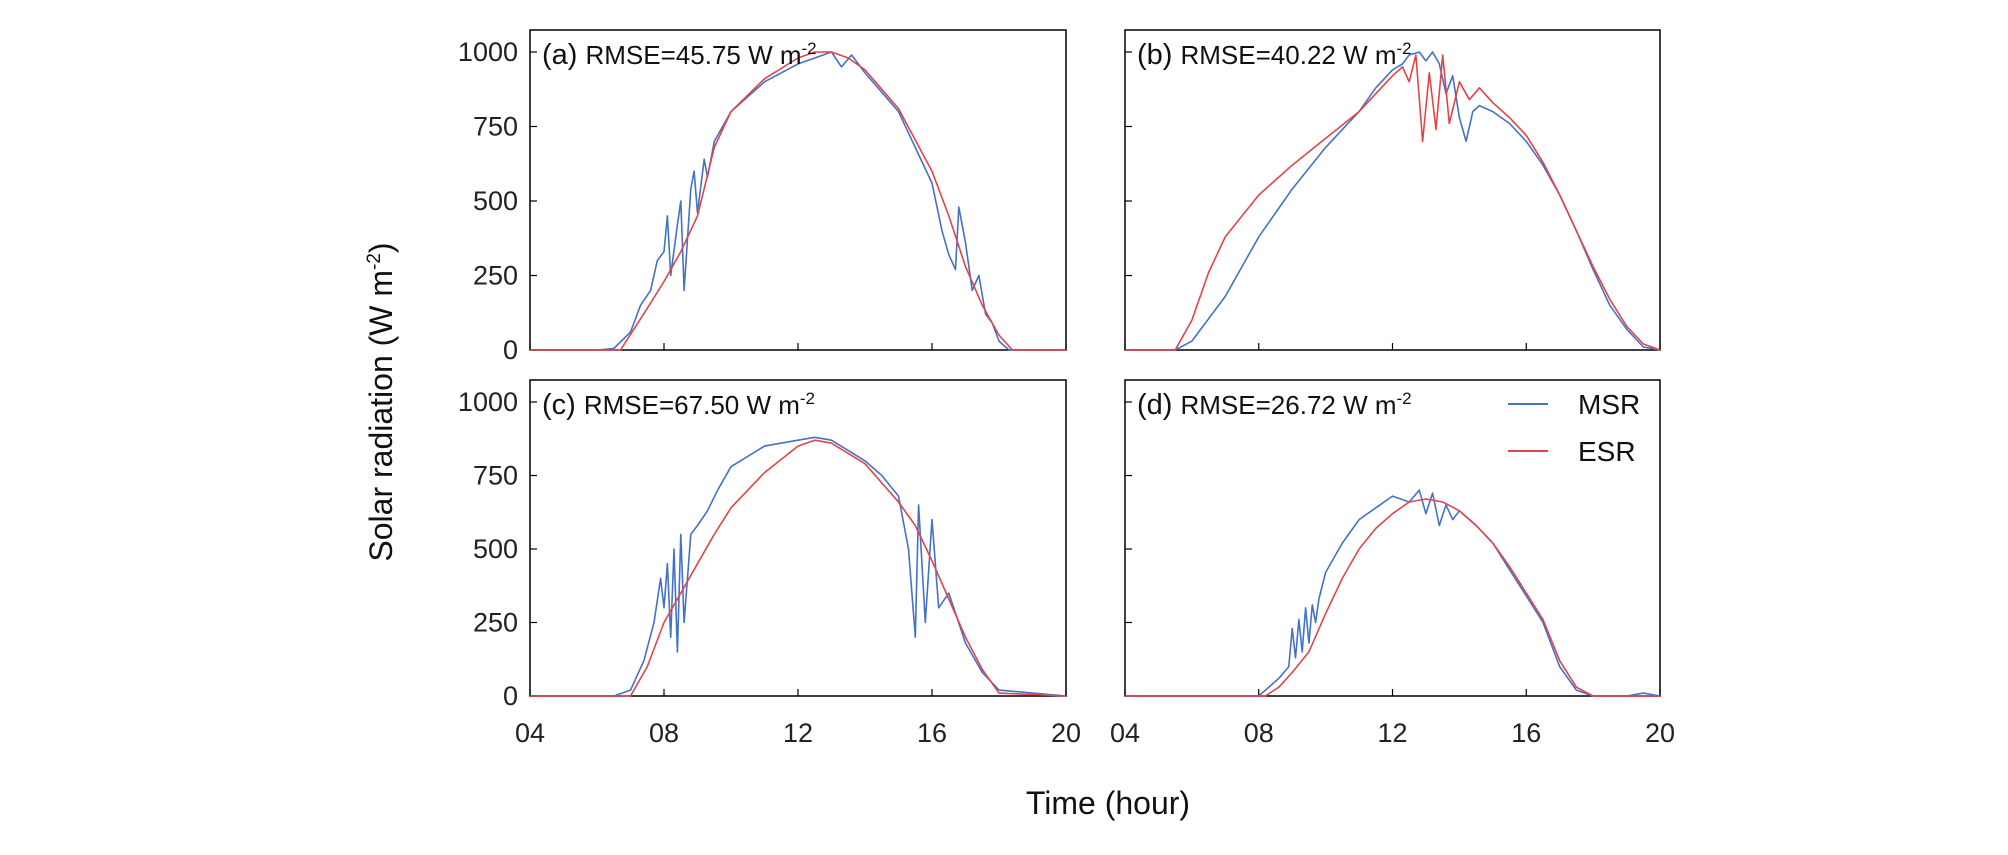  I want to click on panel-annotation: (d) RMSE=26.72 W m-2, so click(1274, 405).